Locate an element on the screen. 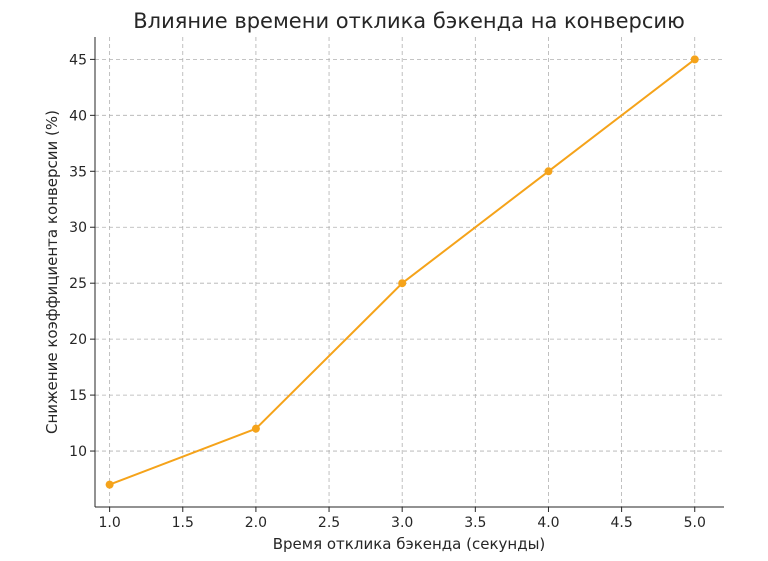 This screenshot has height=561, width=768. y-tick-label: 20 is located at coordinates (78, 340).